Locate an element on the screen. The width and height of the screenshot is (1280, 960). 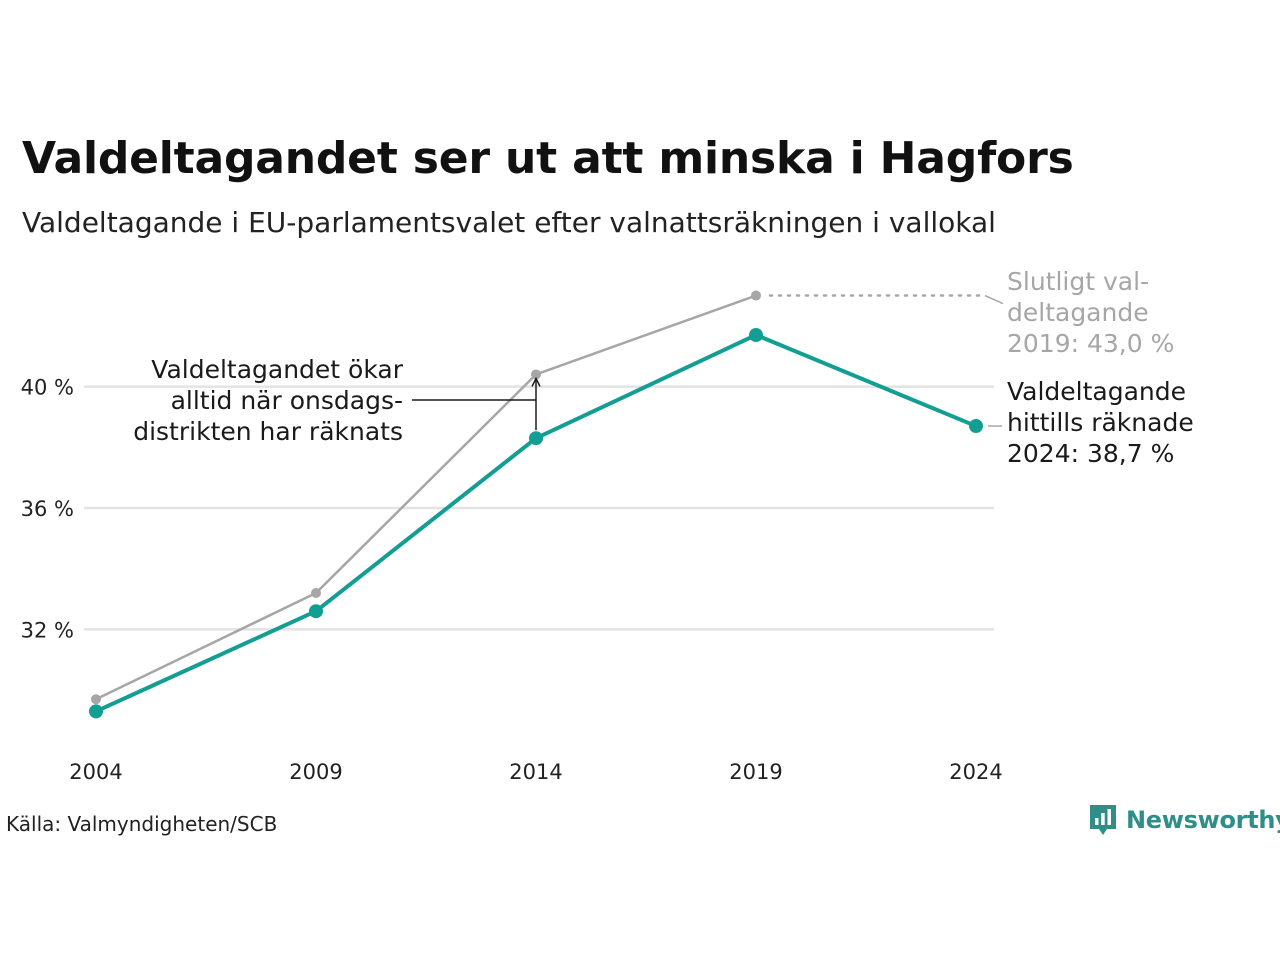
x-axis-ticks: 2004 2009 2014 2019 2024 is located at coordinates (535, 772).